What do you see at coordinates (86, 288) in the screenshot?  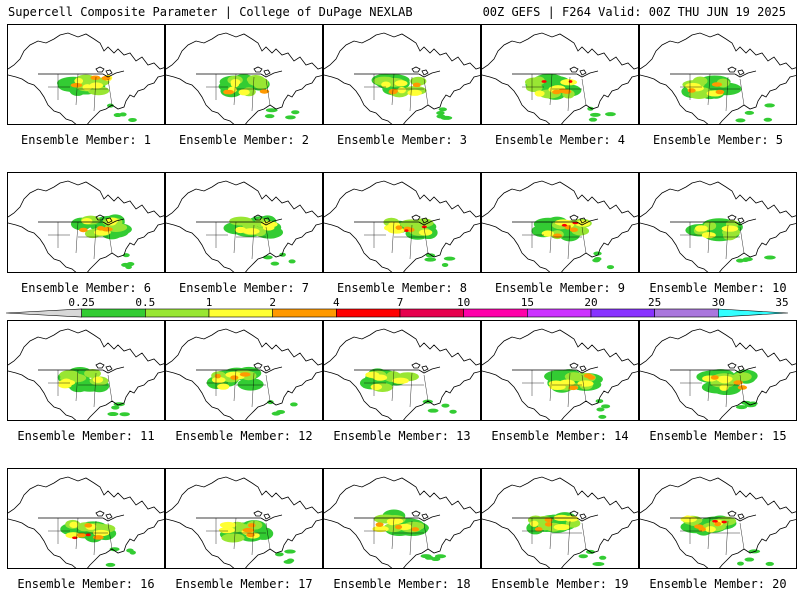 I see `ensemble-member-label: Ensemble Member: 6` at bounding box center [86, 288].